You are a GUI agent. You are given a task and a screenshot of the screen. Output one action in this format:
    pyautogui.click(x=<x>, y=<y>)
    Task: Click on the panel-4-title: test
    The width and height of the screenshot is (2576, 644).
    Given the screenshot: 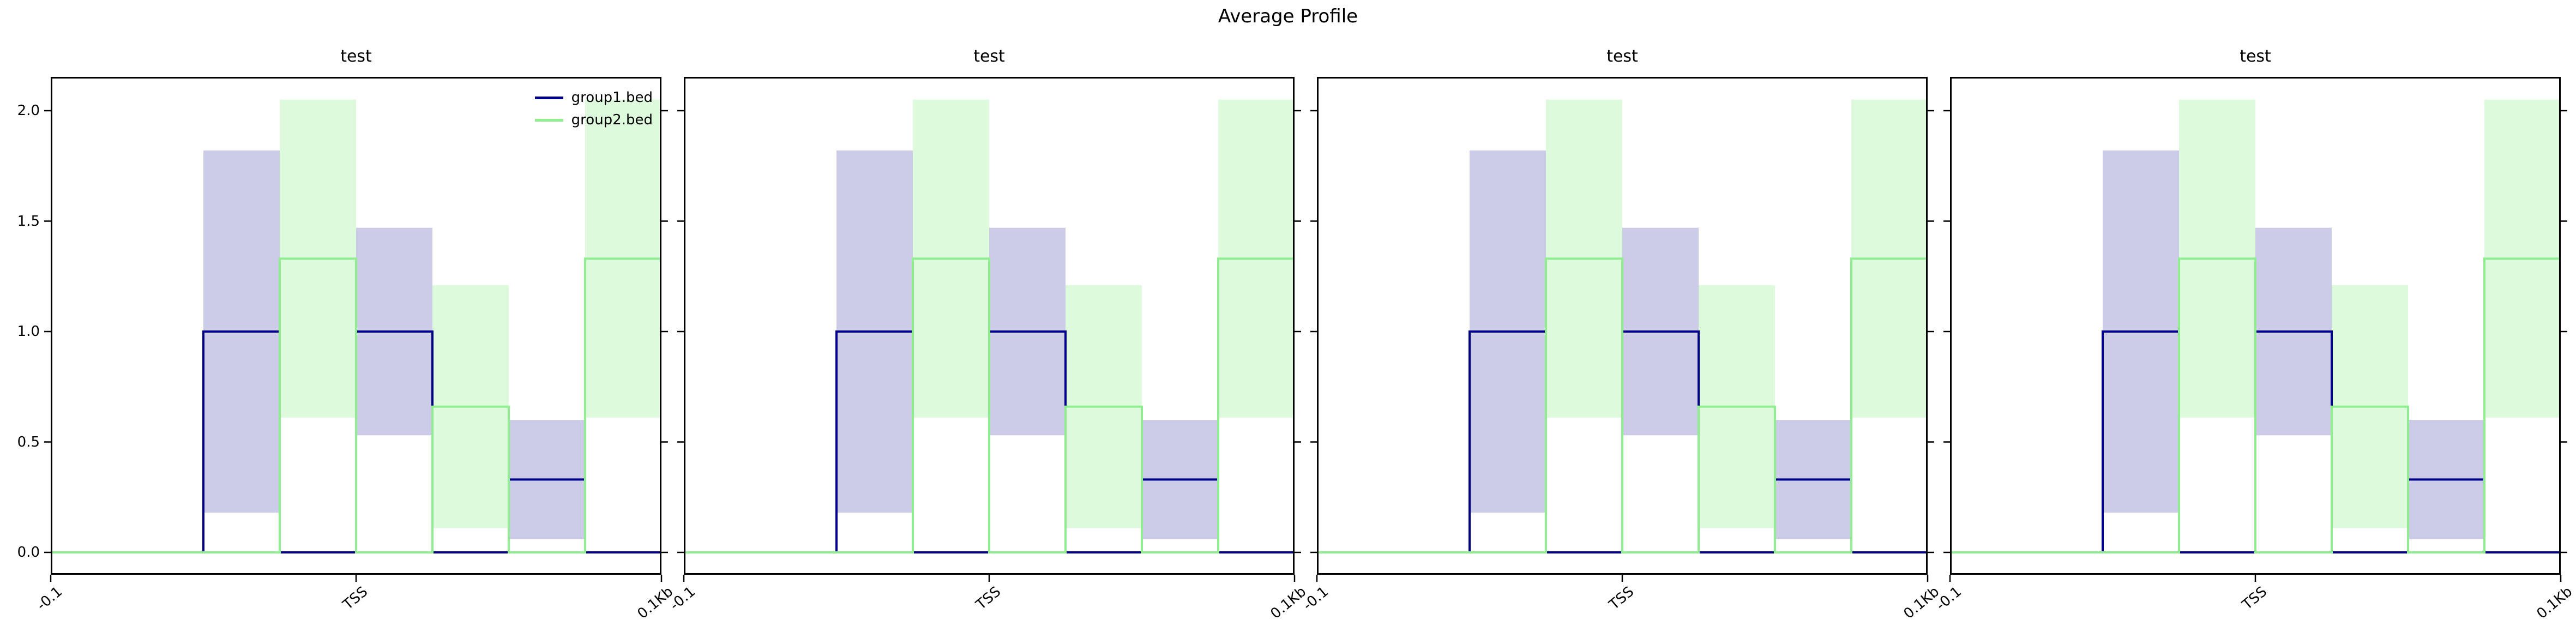 What is the action you would take?
    pyautogui.click(x=2255, y=56)
    